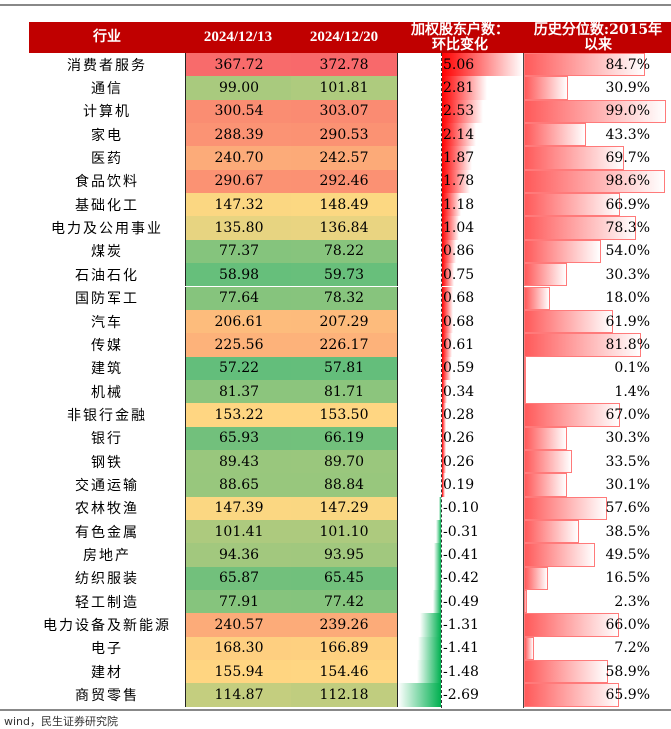 This screenshot has width=671, height=729. I want to click on percentile-value: 7.2%, so click(632, 648).